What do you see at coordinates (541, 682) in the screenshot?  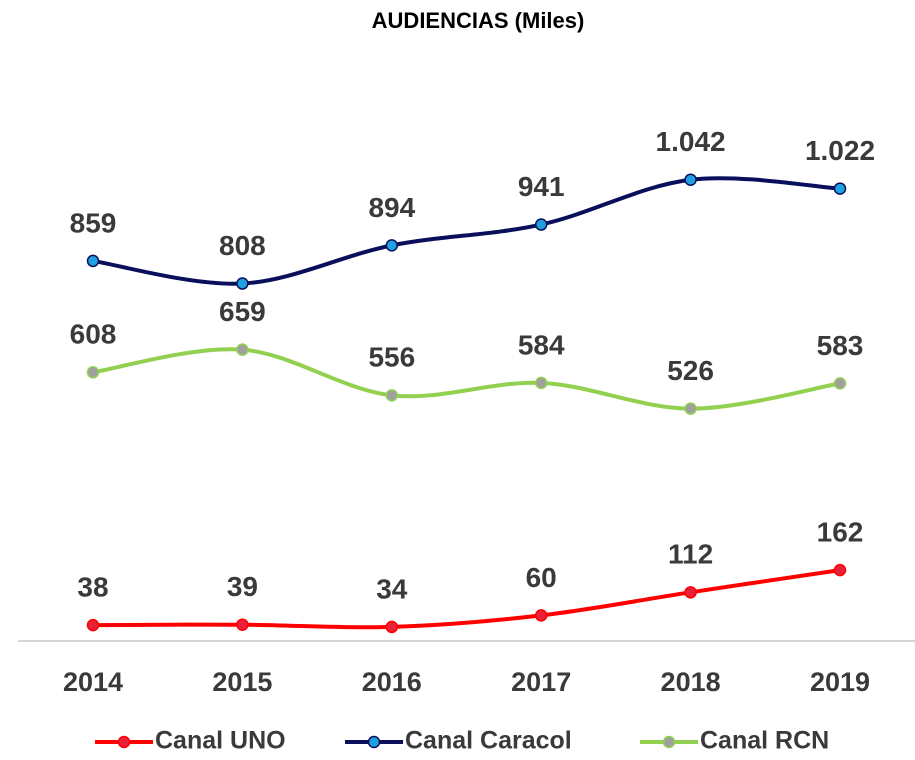 I see `x-tick-label: 2017` at bounding box center [541, 682].